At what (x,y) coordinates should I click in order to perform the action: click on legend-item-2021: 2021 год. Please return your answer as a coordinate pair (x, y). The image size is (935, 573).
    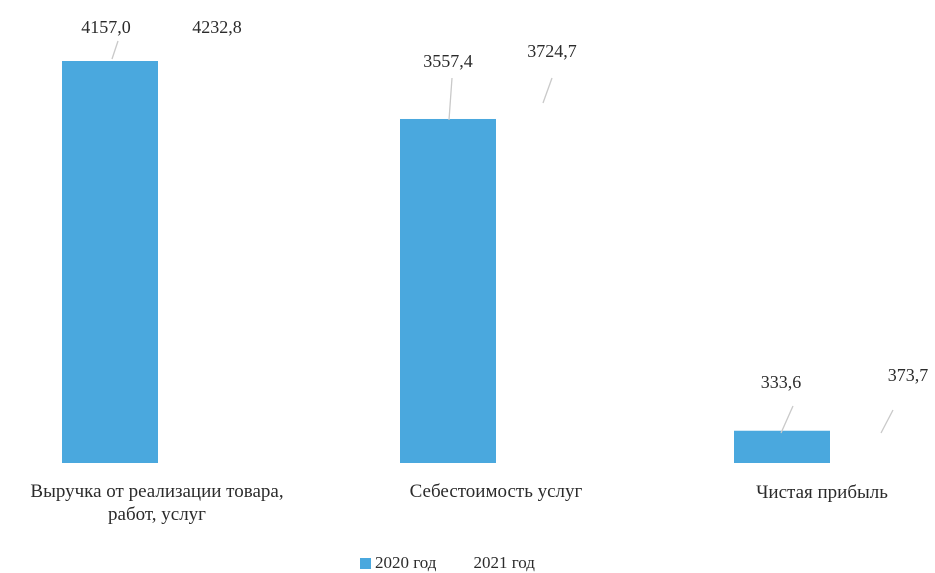
    Looking at the image, I should click on (496, 563).